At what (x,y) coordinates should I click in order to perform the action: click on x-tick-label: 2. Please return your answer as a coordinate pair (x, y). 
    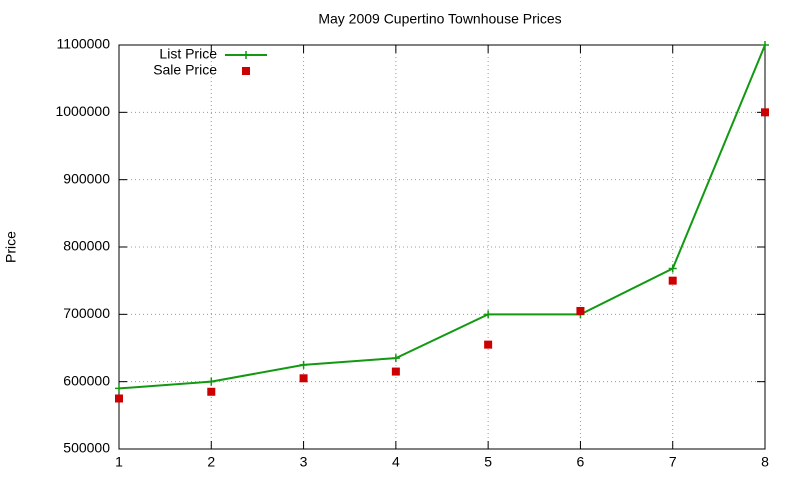
    Looking at the image, I should click on (211, 462).